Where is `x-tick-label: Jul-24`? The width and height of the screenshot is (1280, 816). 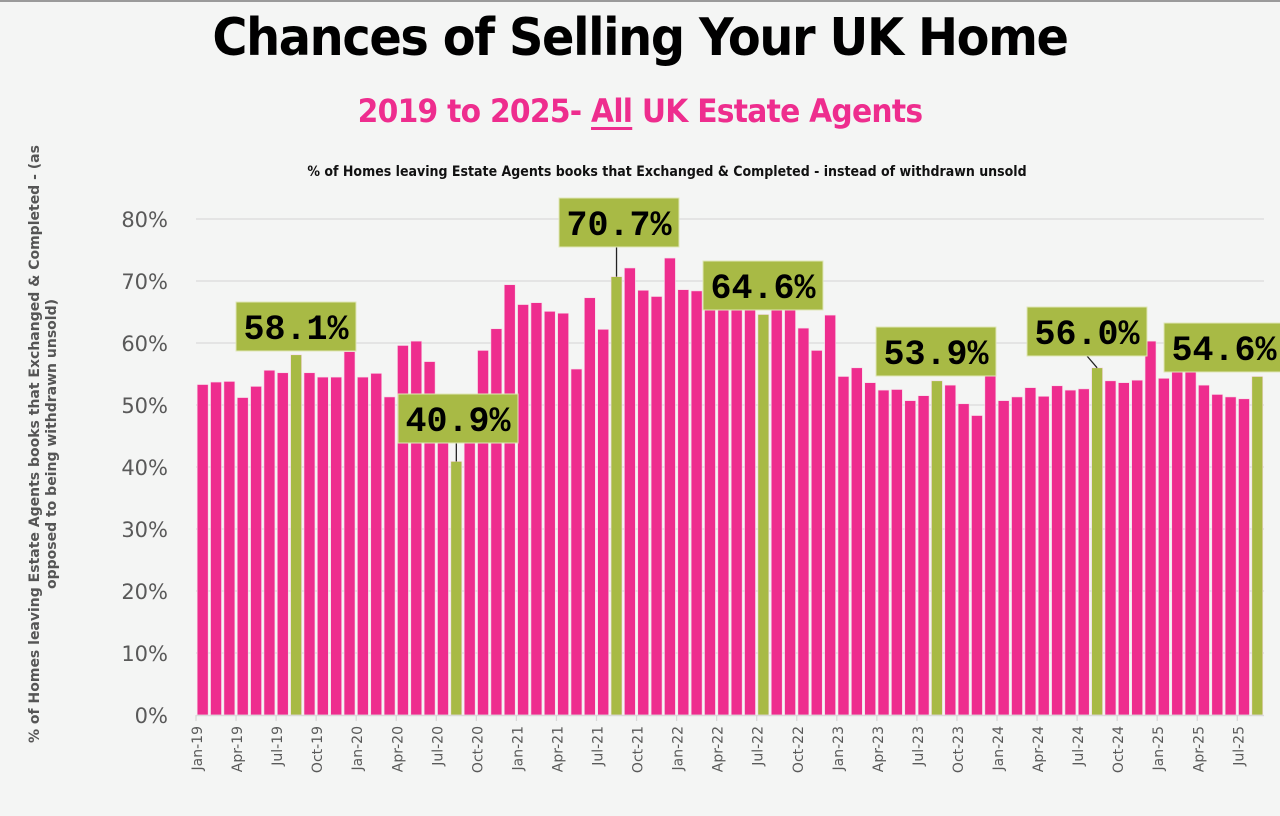 x-tick-label: Jul-24 is located at coordinates (1079, 746).